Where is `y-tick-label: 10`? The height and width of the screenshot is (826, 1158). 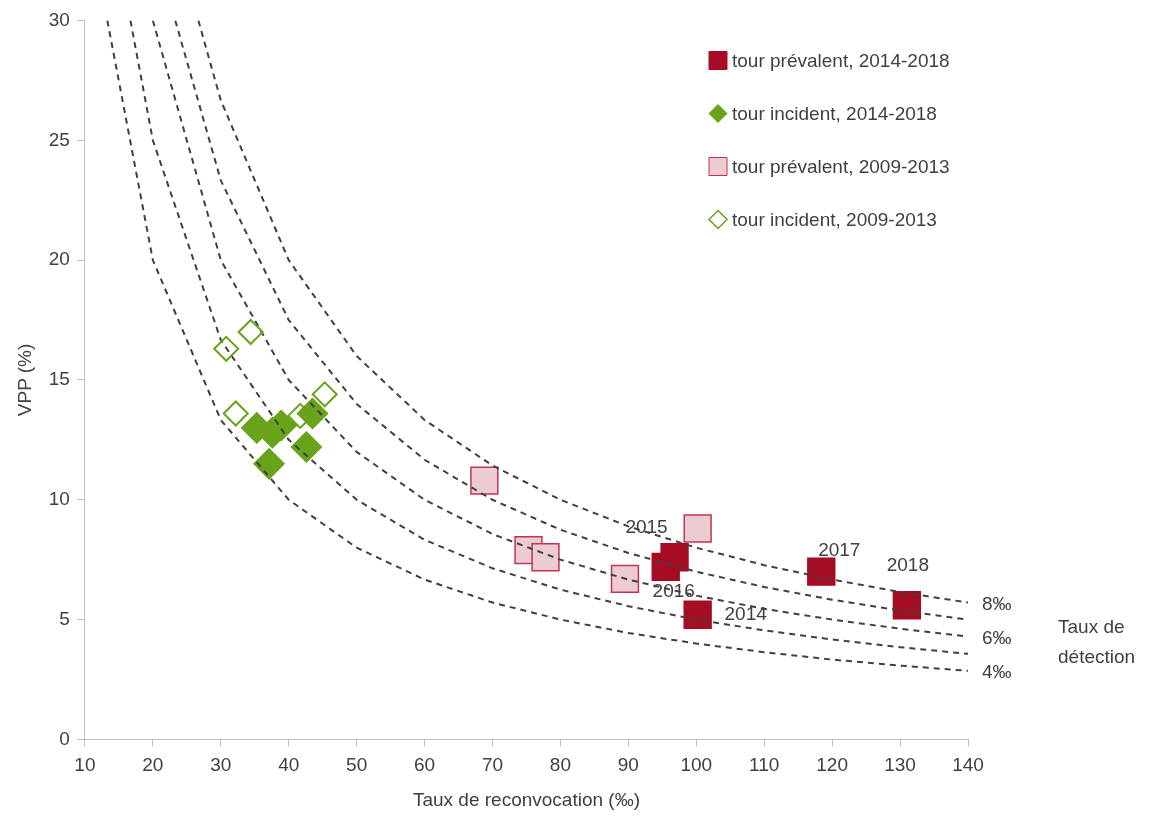
y-tick-label: 10 is located at coordinates (59, 498).